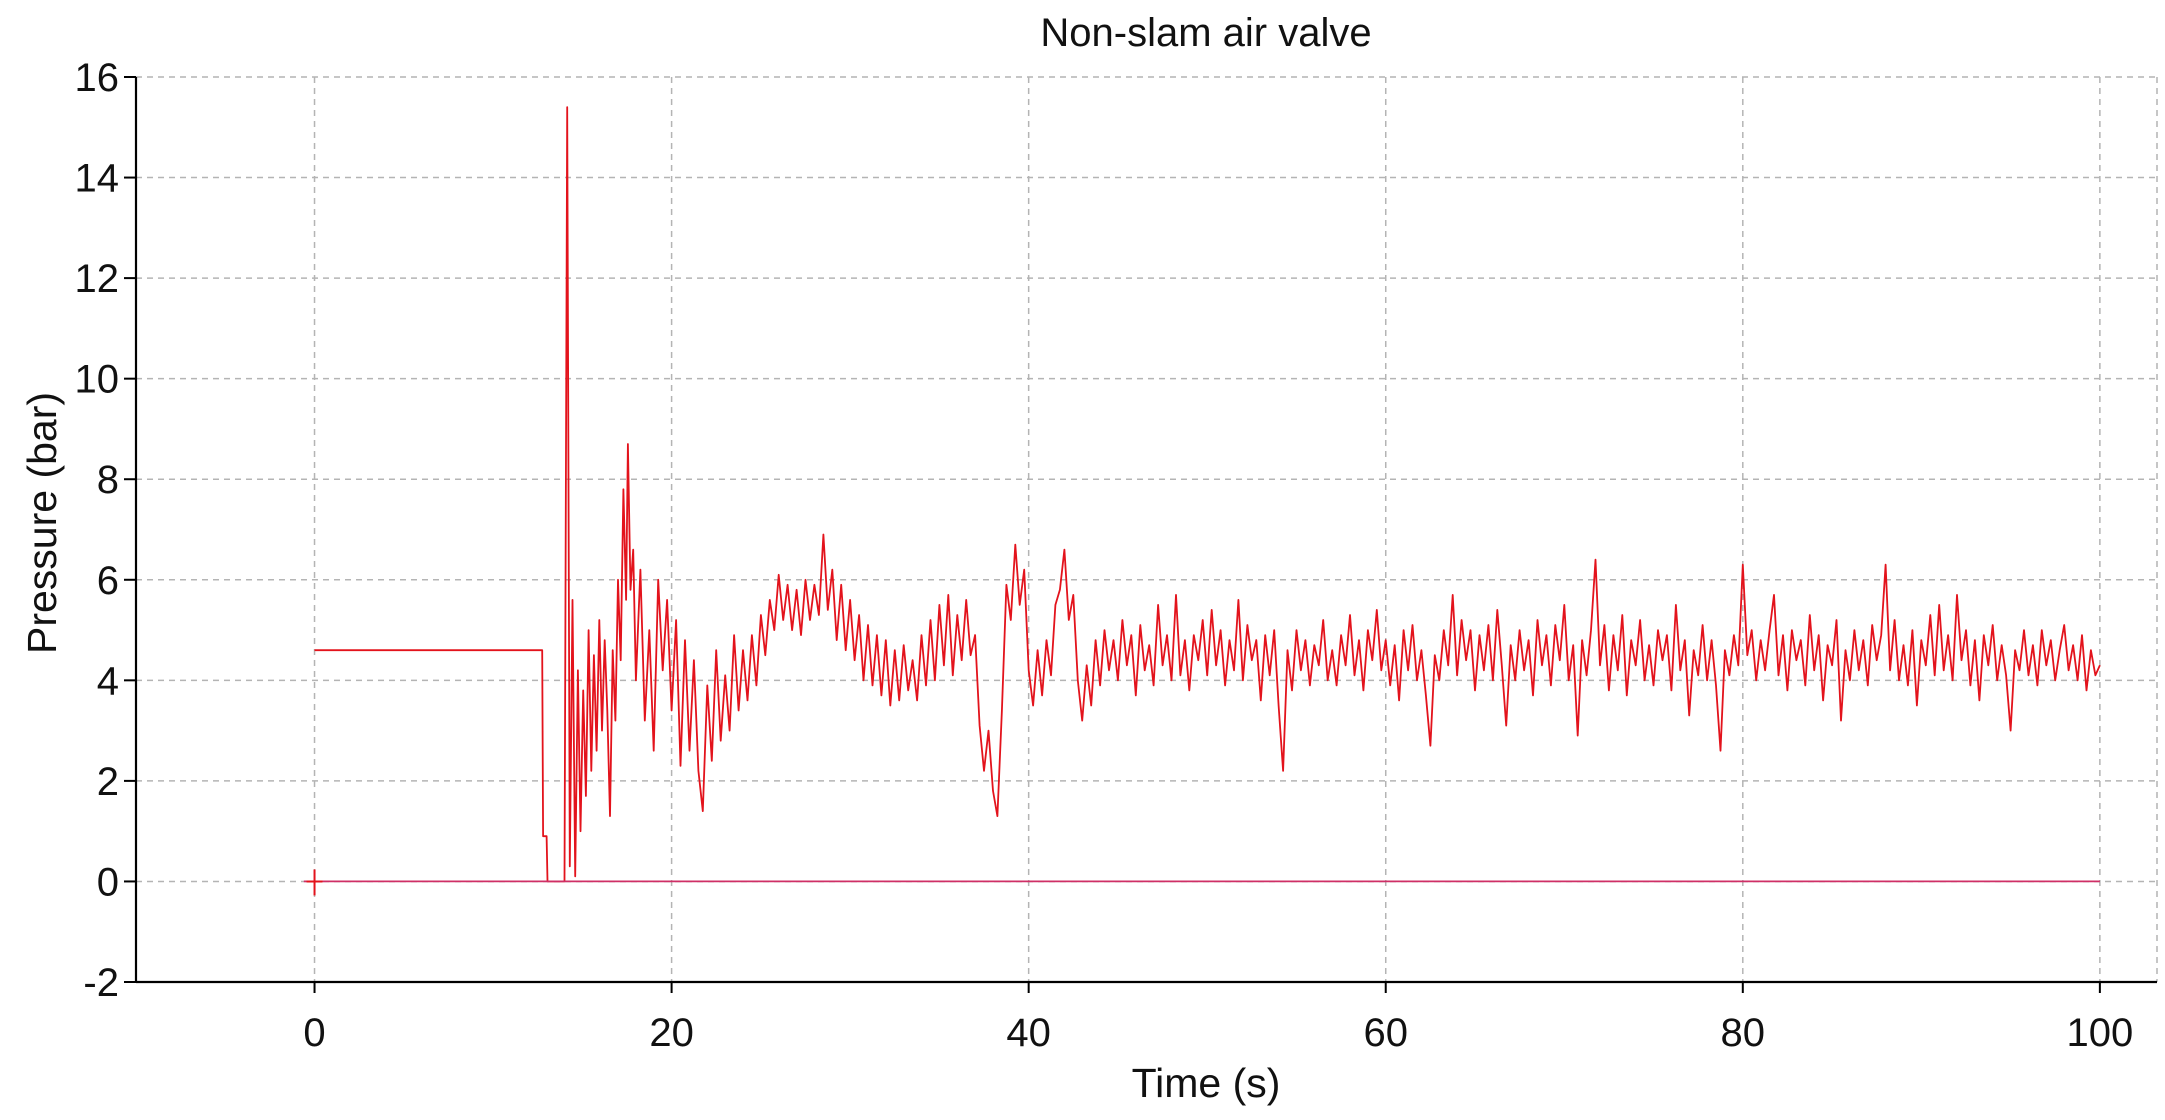  Describe the element at coordinates (108, 681) in the screenshot. I see `y-tick-label: 4` at that location.